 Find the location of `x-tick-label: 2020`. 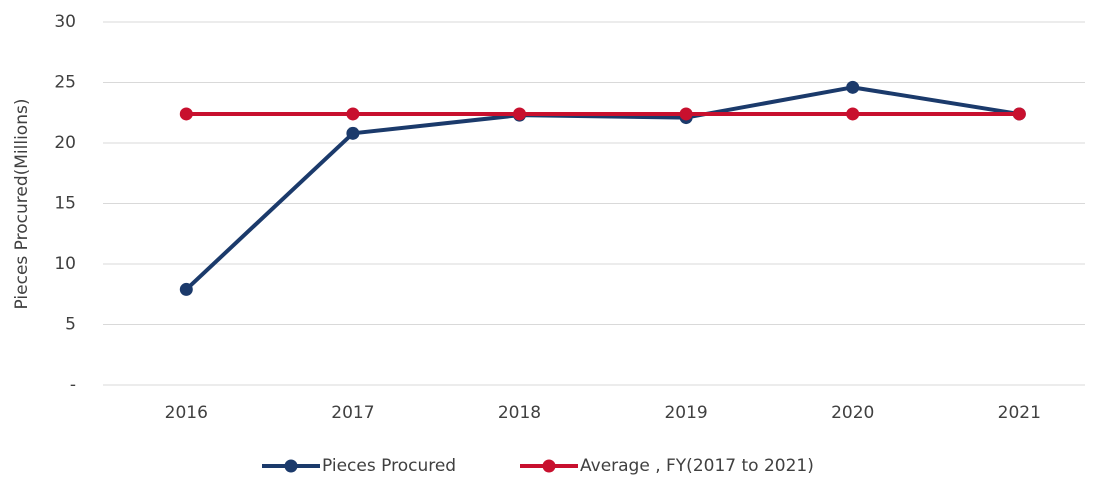

x-tick-label: 2020 is located at coordinates (852, 413).